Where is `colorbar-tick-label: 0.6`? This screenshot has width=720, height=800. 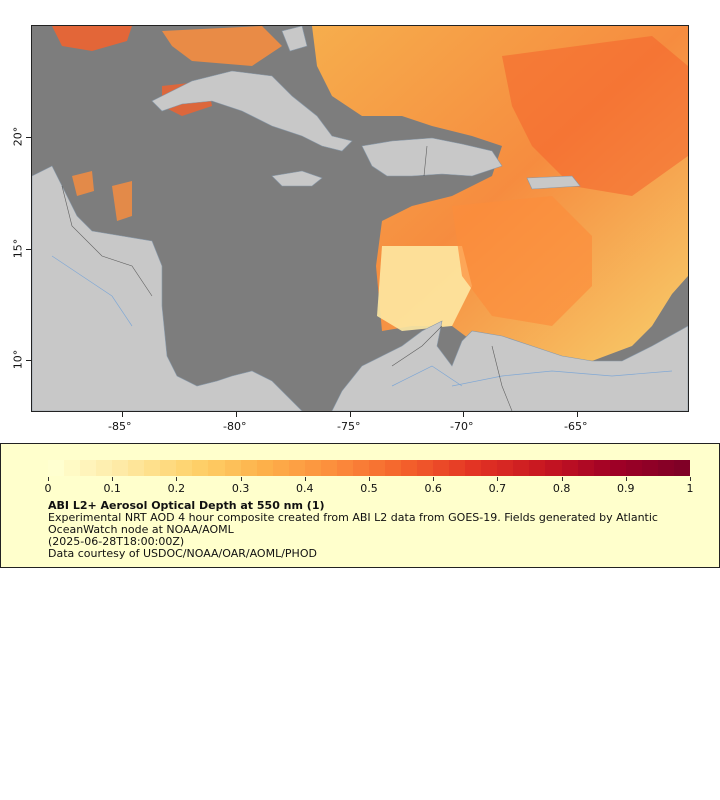
colorbar-tick-label: 0.6 is located at coordinates (433, 488).